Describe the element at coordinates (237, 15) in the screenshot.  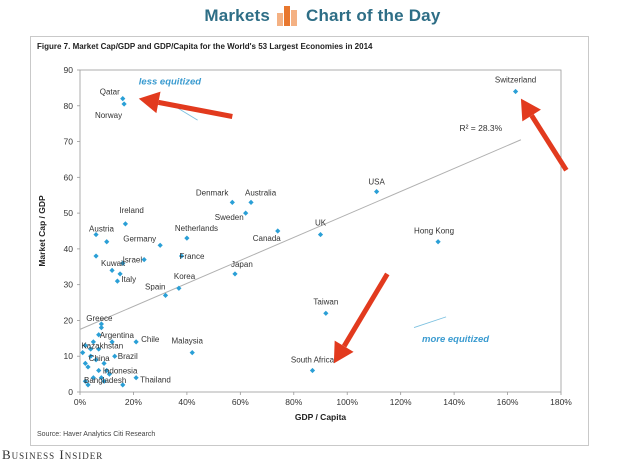
I see `header-markets-text: Markets` at that location.